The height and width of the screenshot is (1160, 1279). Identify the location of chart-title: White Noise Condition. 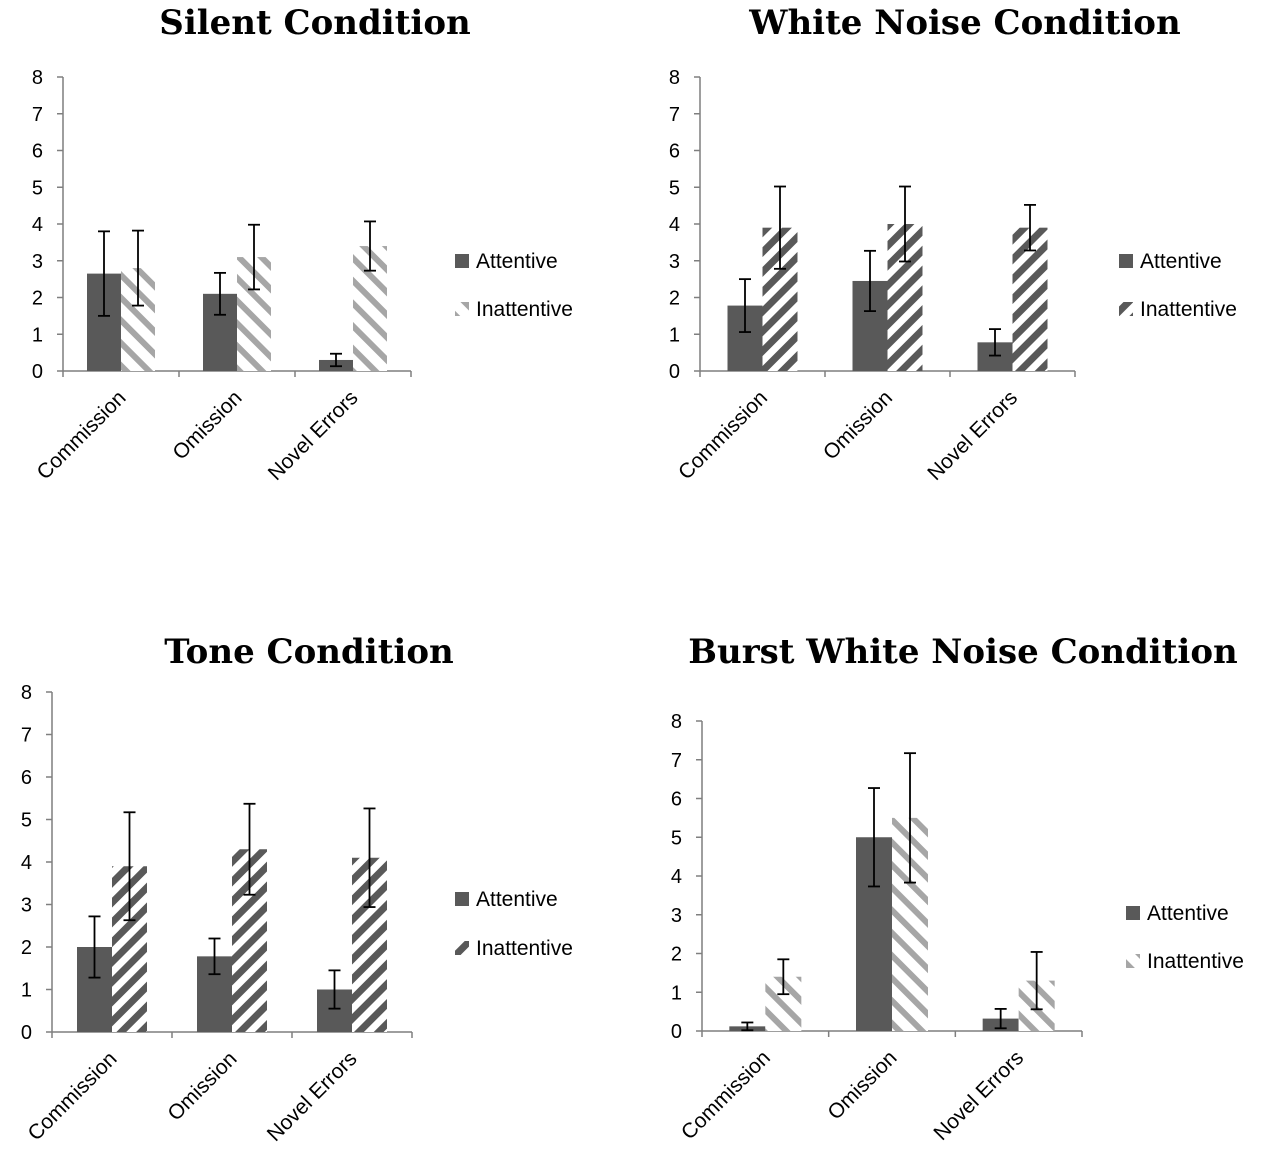
(964, 23).